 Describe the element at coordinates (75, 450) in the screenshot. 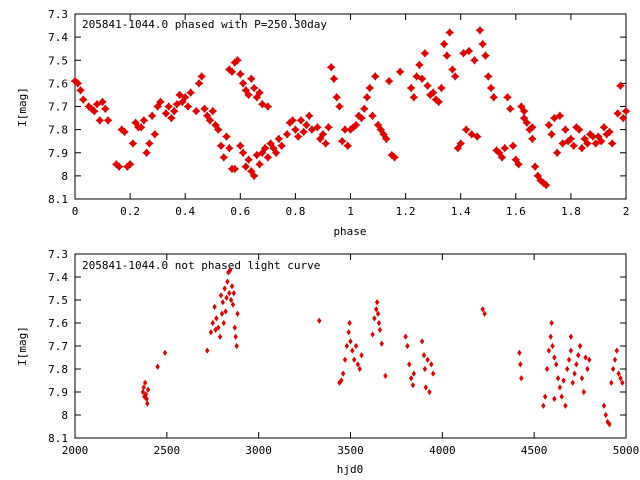

I see `x-tick-label: 2000` at that location.